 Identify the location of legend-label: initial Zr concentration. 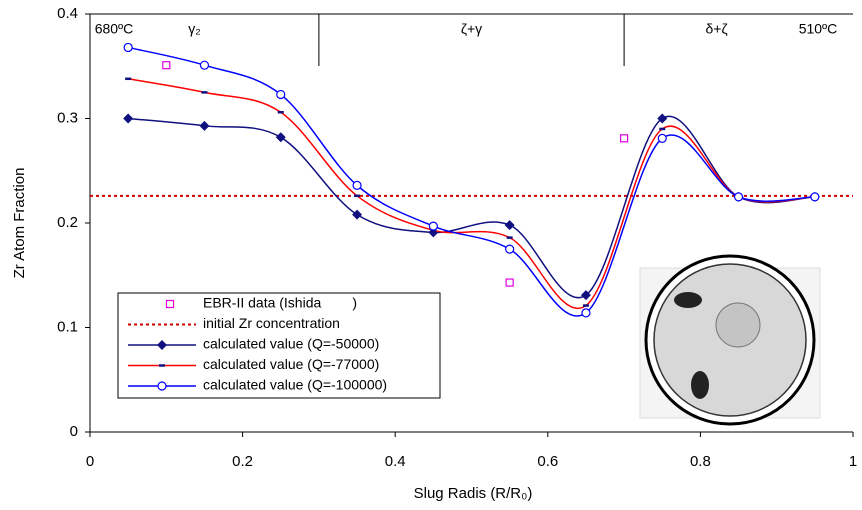
(271, 323).